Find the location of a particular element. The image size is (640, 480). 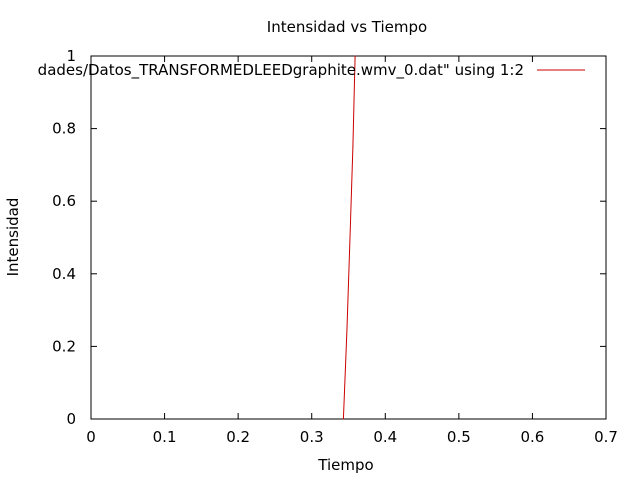

y-tick-label: 0.8 is located at coordinates (64, 129).